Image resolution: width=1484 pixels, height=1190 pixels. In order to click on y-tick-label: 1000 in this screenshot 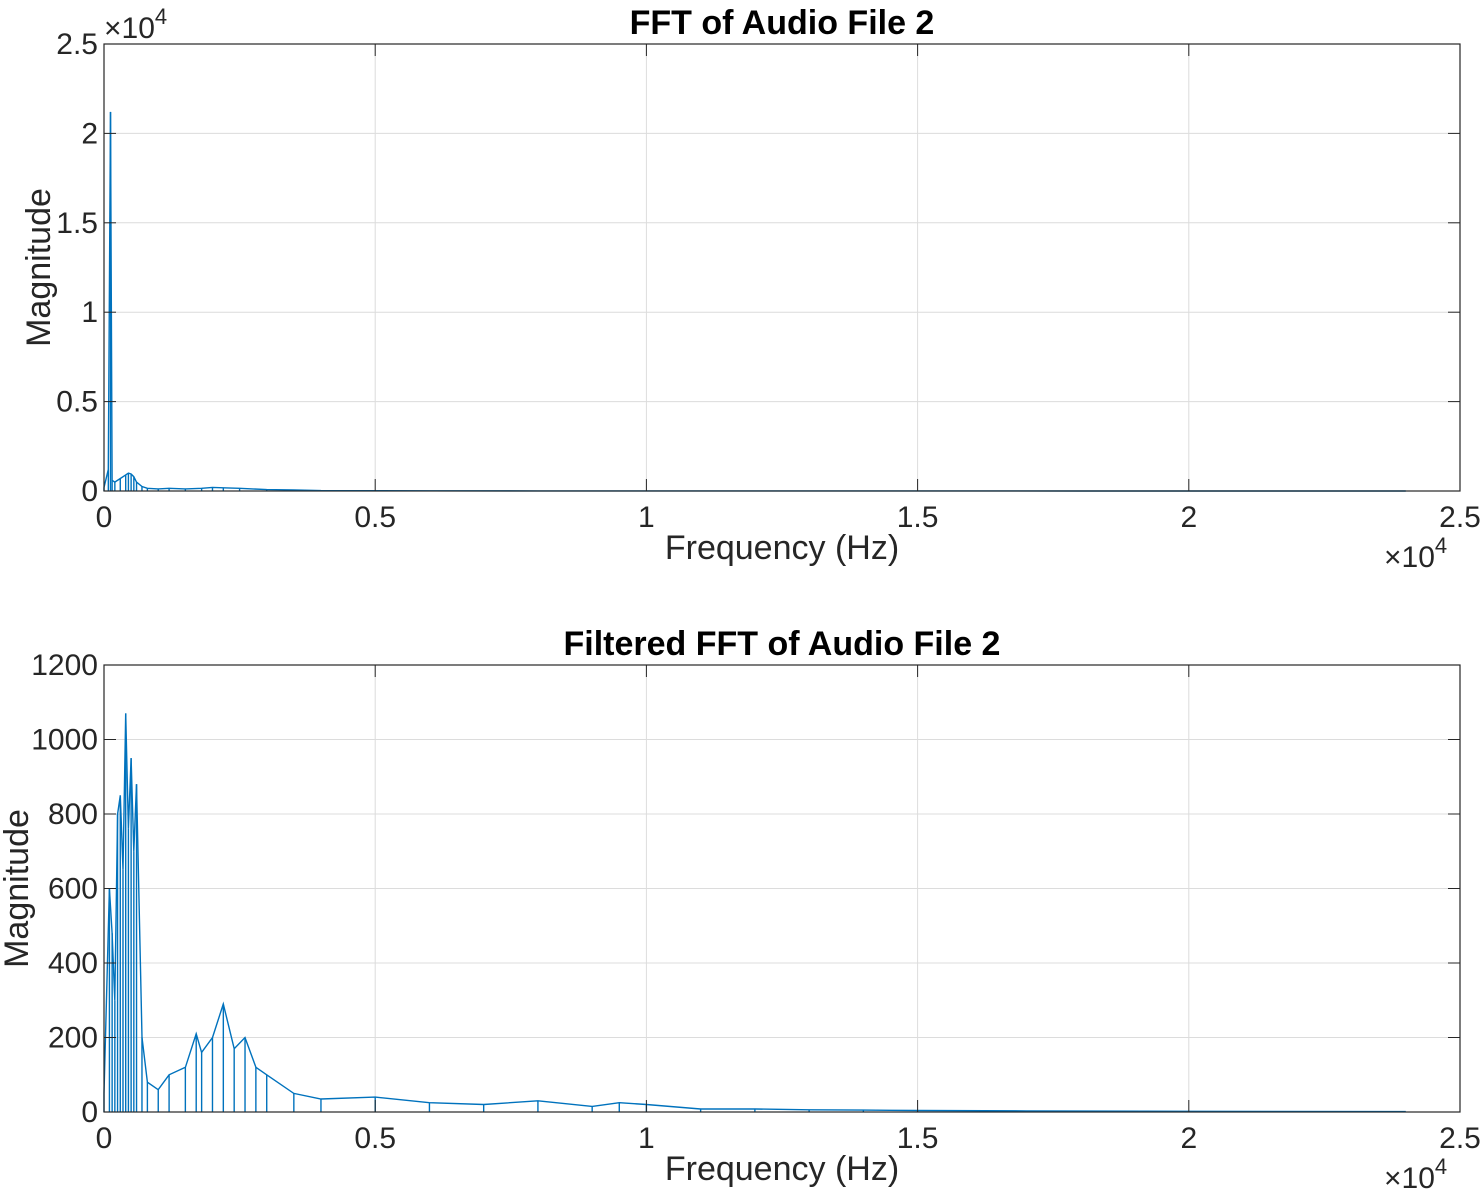, I will do `click(64, 740)`.